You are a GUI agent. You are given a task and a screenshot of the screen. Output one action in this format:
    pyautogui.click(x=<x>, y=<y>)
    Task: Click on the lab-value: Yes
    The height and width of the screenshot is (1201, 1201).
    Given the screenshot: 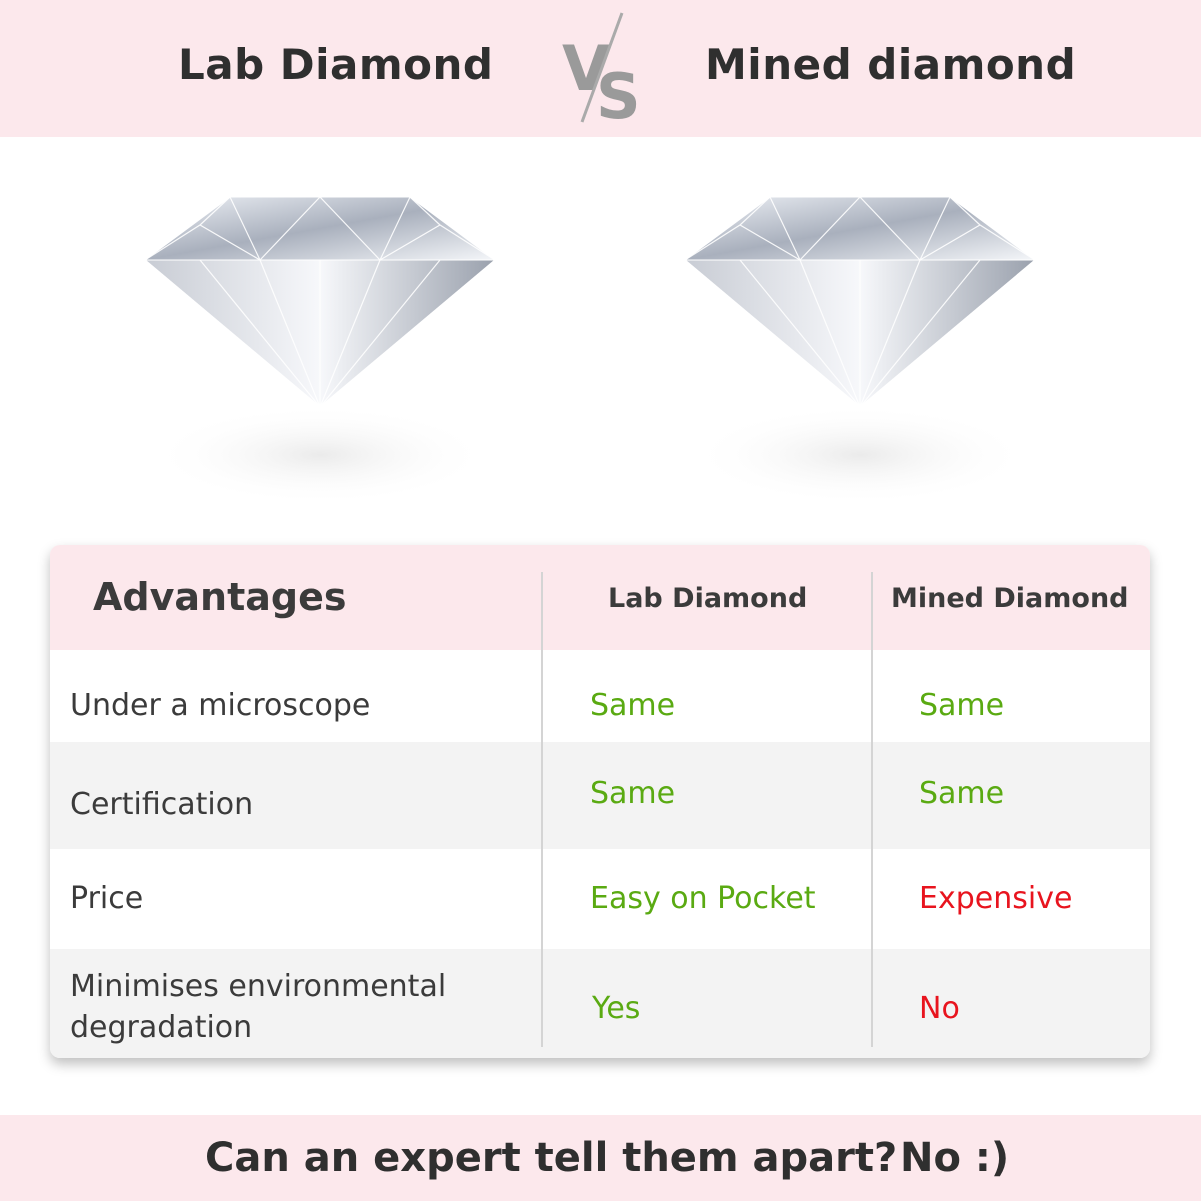 What is the action you would take?
    pyautogui.click(x=616, y=1008)
    